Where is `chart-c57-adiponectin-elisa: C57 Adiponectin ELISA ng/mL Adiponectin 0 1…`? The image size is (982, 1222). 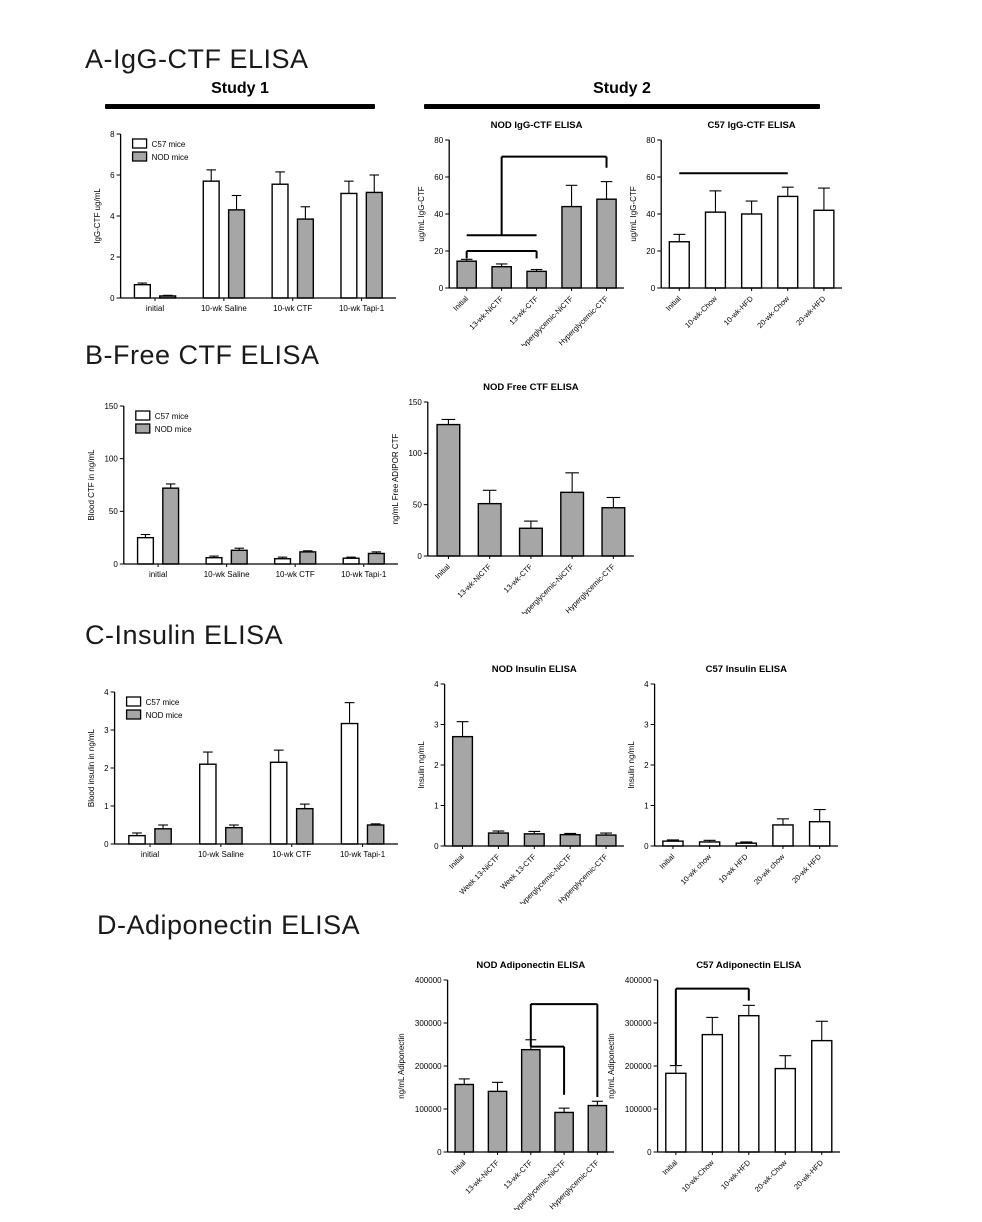 chart-c57-adiponectin-elisa: C57 Adiponectin ELISA ng/mL Adiponectin 0 1… is located at coordinates (726, 1083).